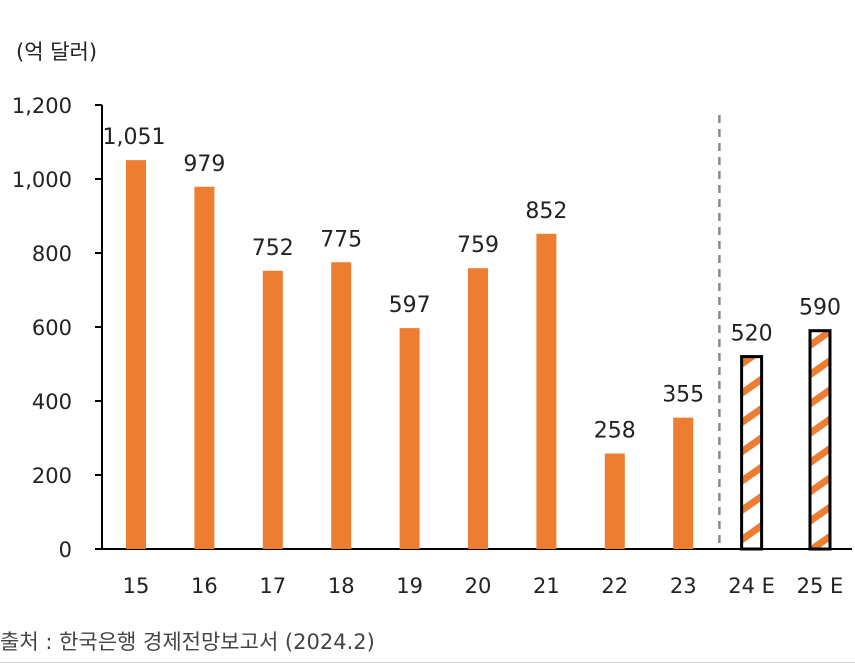 The image size is (855, 671). What do you see at coordinates (478, 245) in the screenshot?
I see `value-label: 759` at bounding box center [478, 245].